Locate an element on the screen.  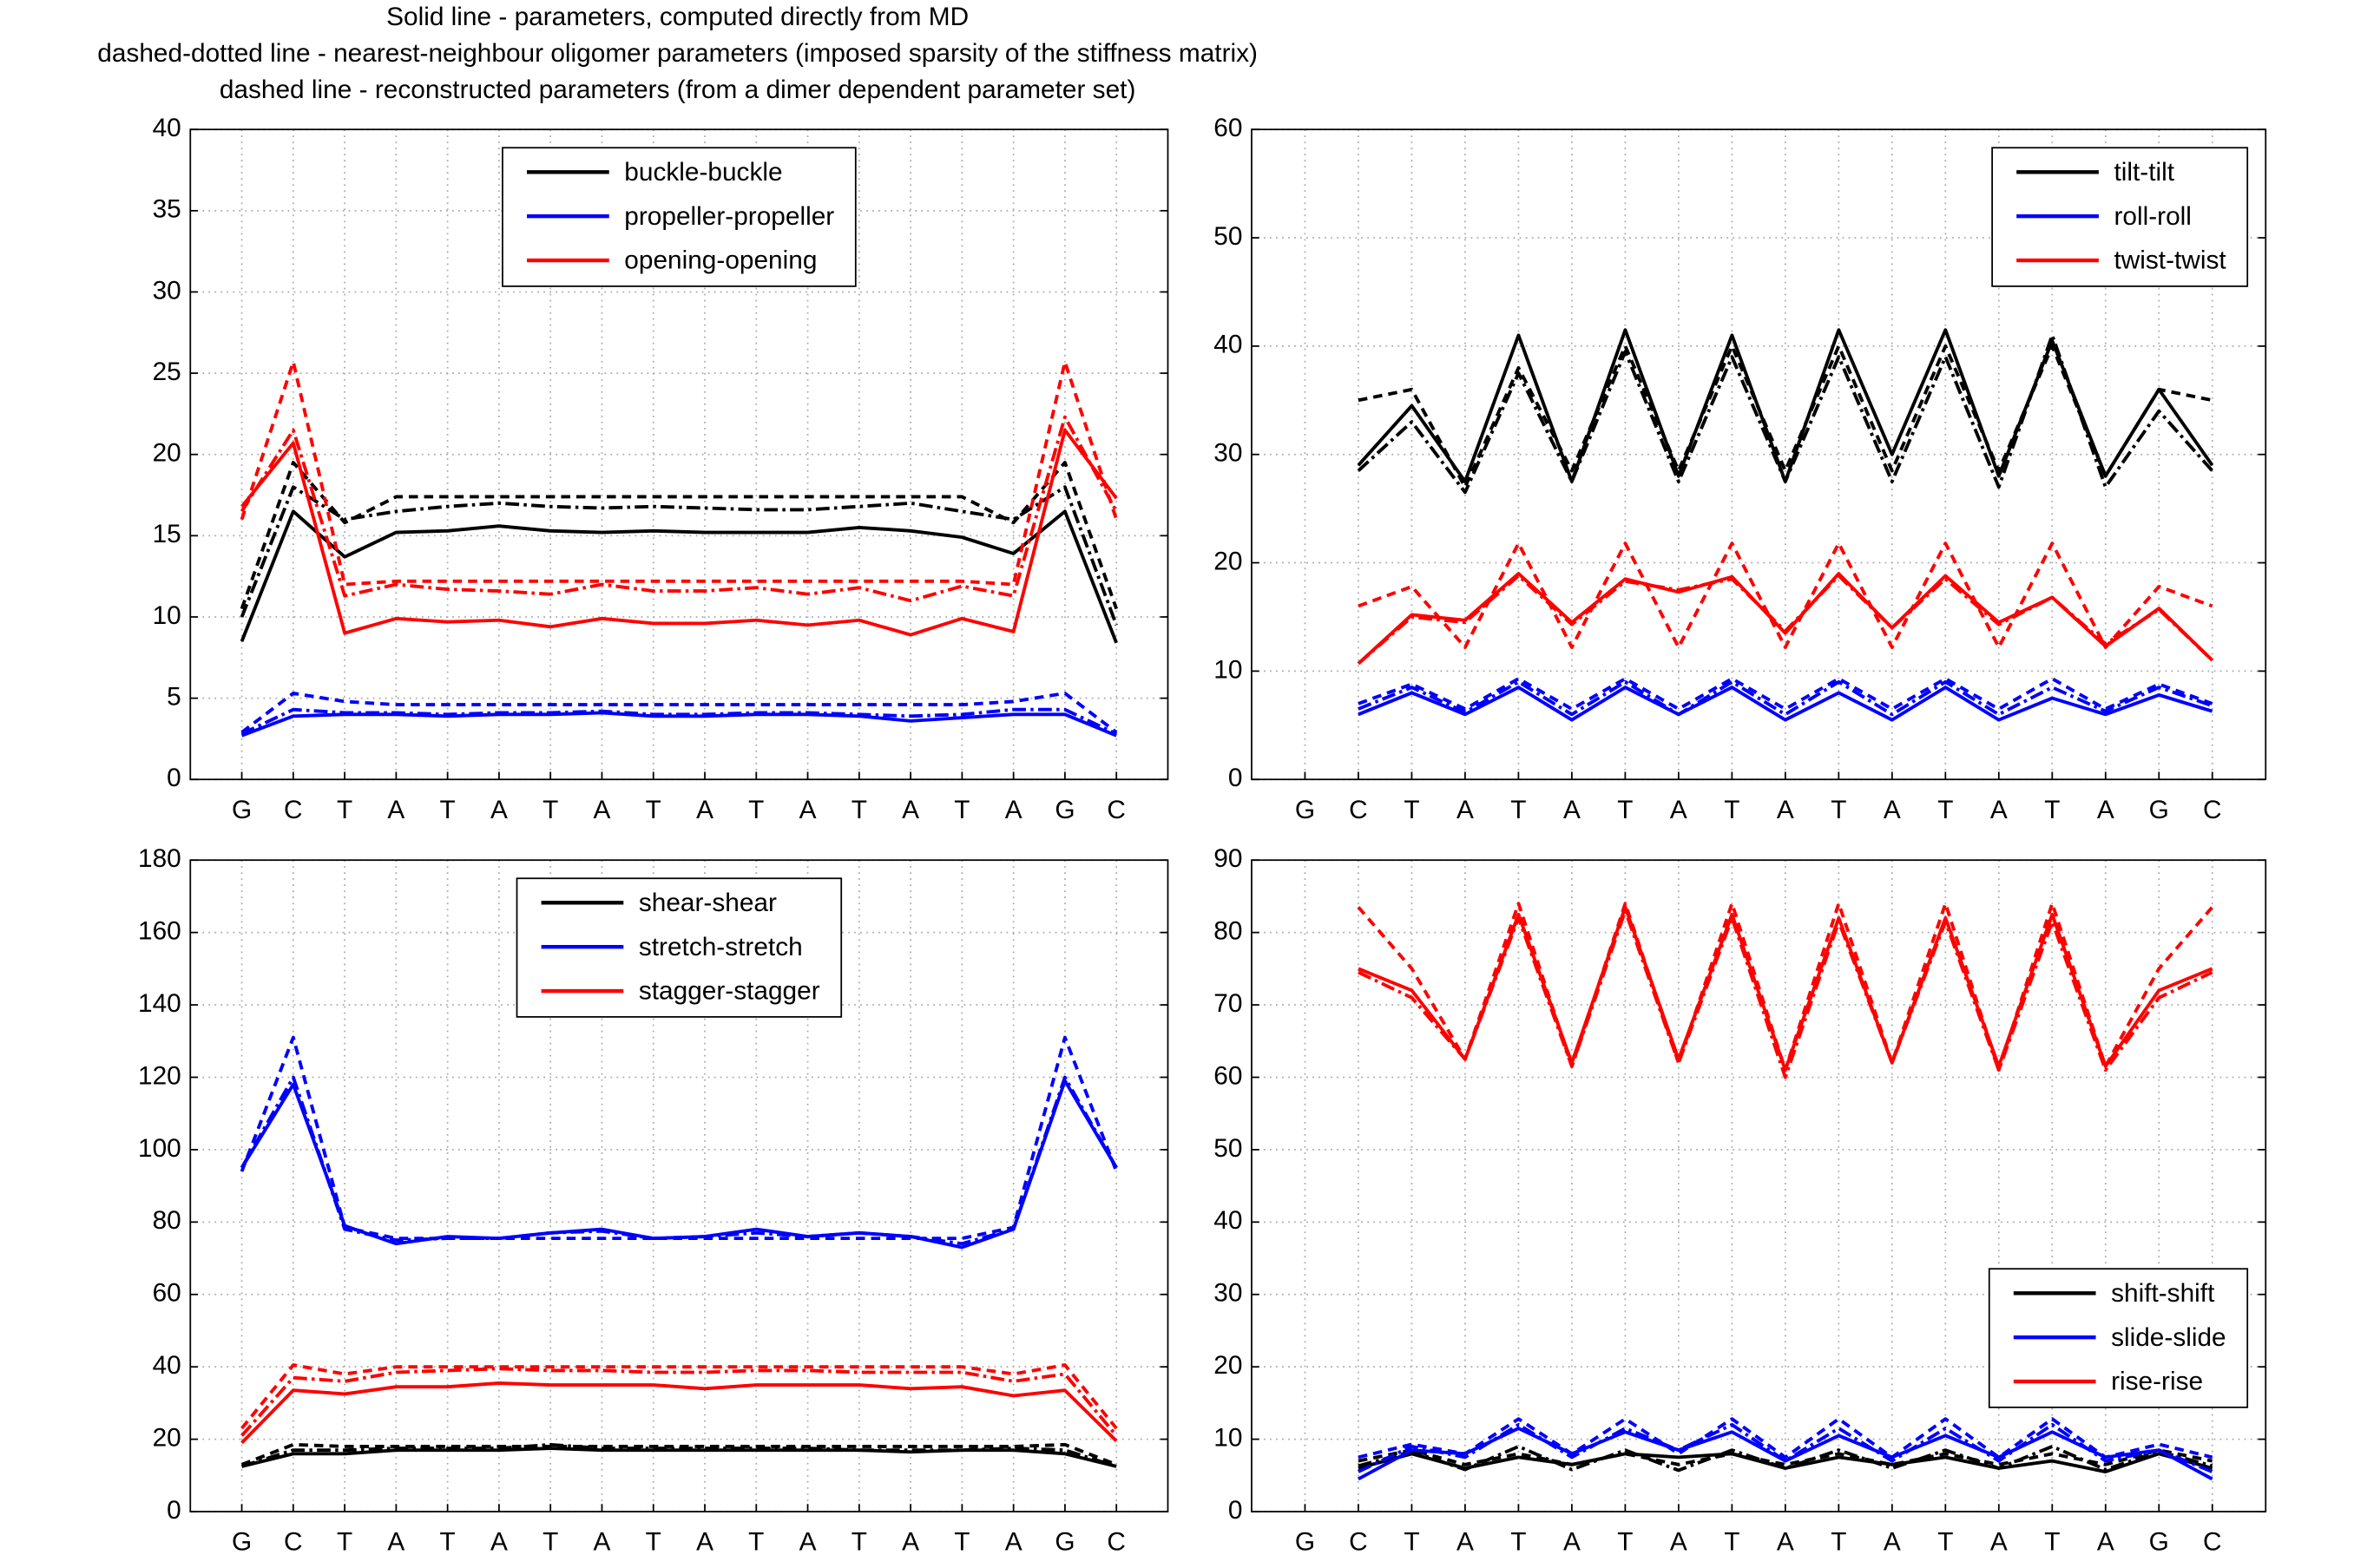
legend-label: buckle-buckle is located at coordinates (703, 172).